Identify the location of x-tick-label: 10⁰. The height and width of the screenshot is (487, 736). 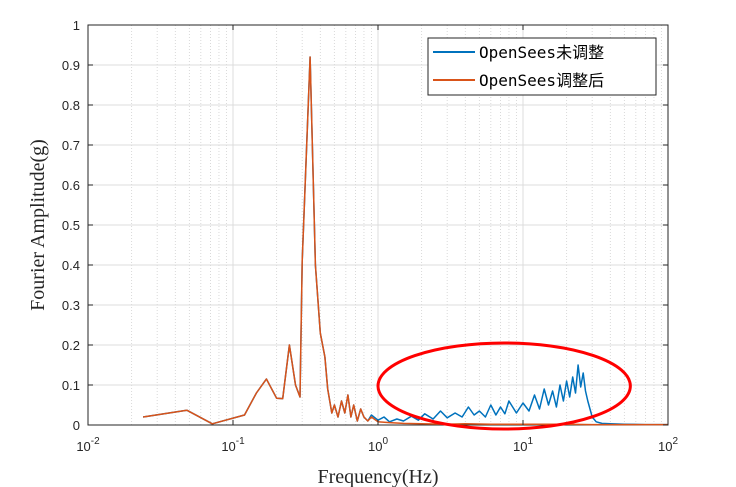
(378, 445).